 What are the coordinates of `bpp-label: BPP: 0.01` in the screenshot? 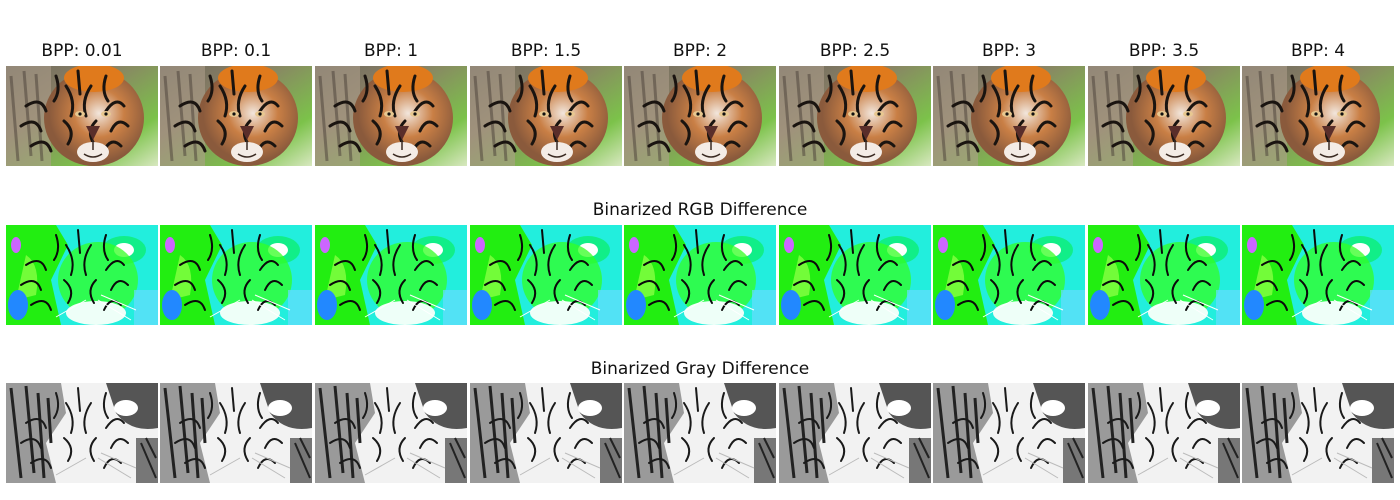 It's located at (82, 51).